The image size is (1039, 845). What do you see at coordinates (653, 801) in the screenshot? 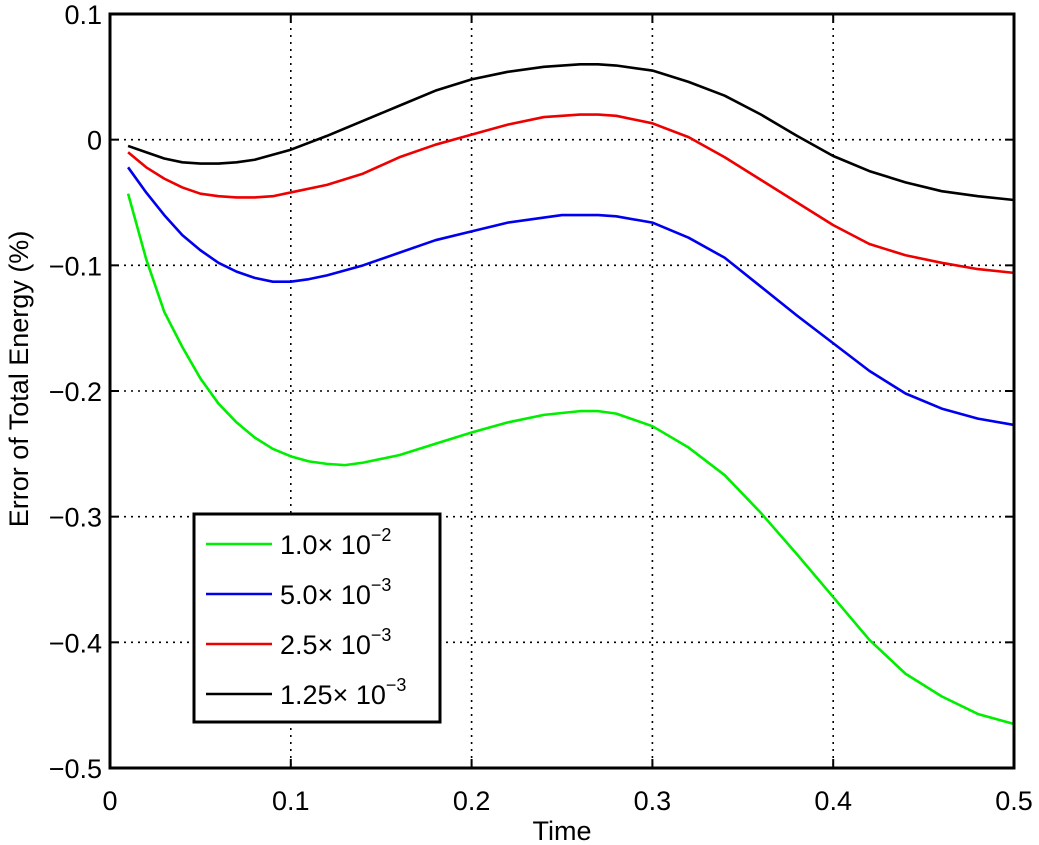
I see `x-tick-label: 0.3` at bounding box center [653, 801].